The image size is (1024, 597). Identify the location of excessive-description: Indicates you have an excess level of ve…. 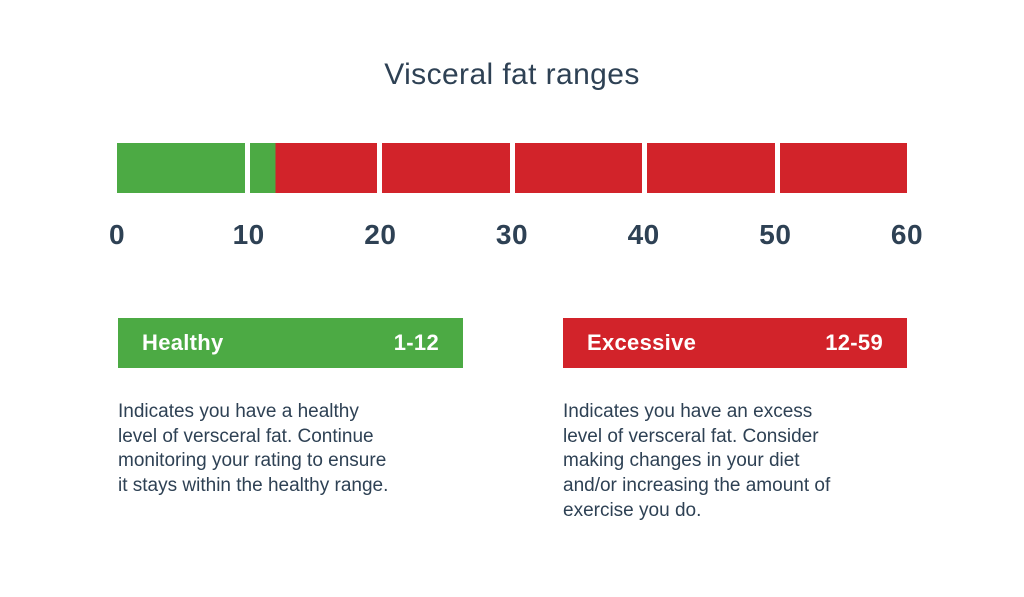
(697, 461).